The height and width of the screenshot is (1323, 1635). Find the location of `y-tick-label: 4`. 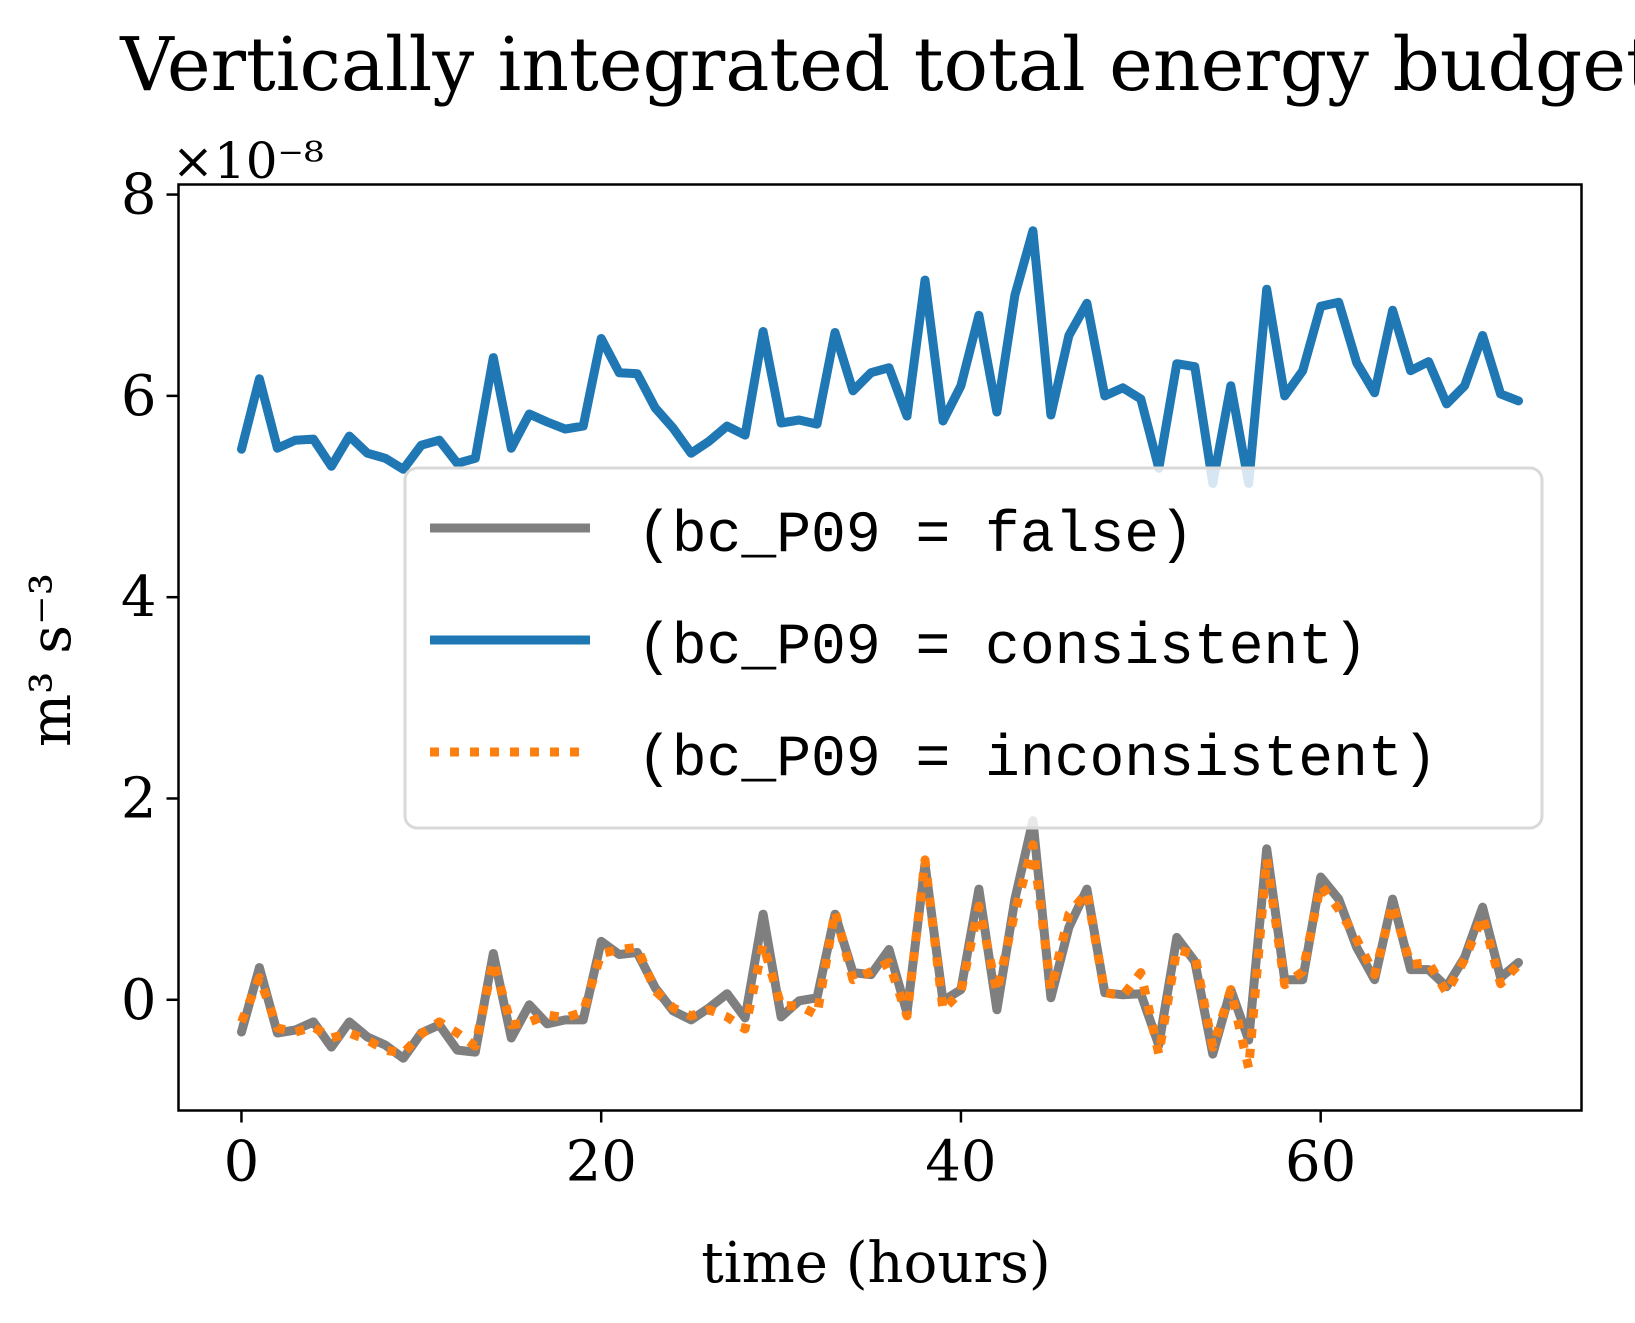

y-tick-label: 4 is located at coordinates (139, 597).